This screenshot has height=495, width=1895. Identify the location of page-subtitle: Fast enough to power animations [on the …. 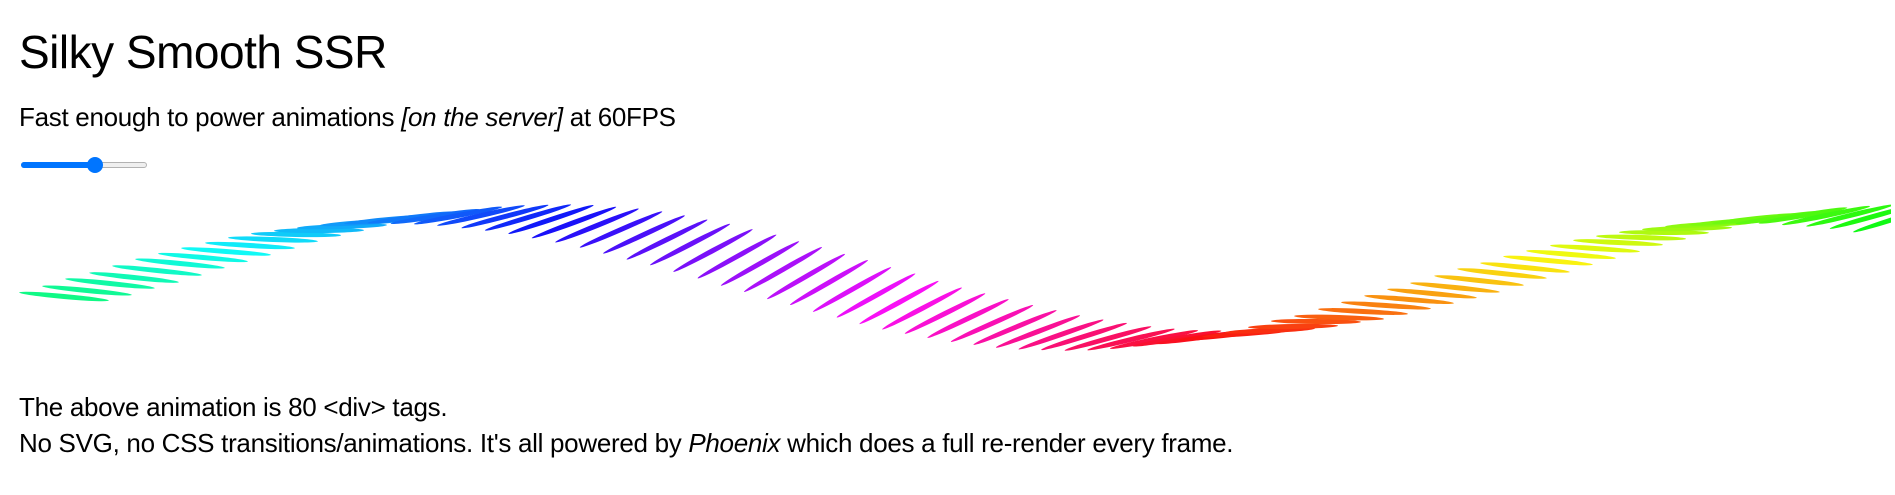
(347, 117).